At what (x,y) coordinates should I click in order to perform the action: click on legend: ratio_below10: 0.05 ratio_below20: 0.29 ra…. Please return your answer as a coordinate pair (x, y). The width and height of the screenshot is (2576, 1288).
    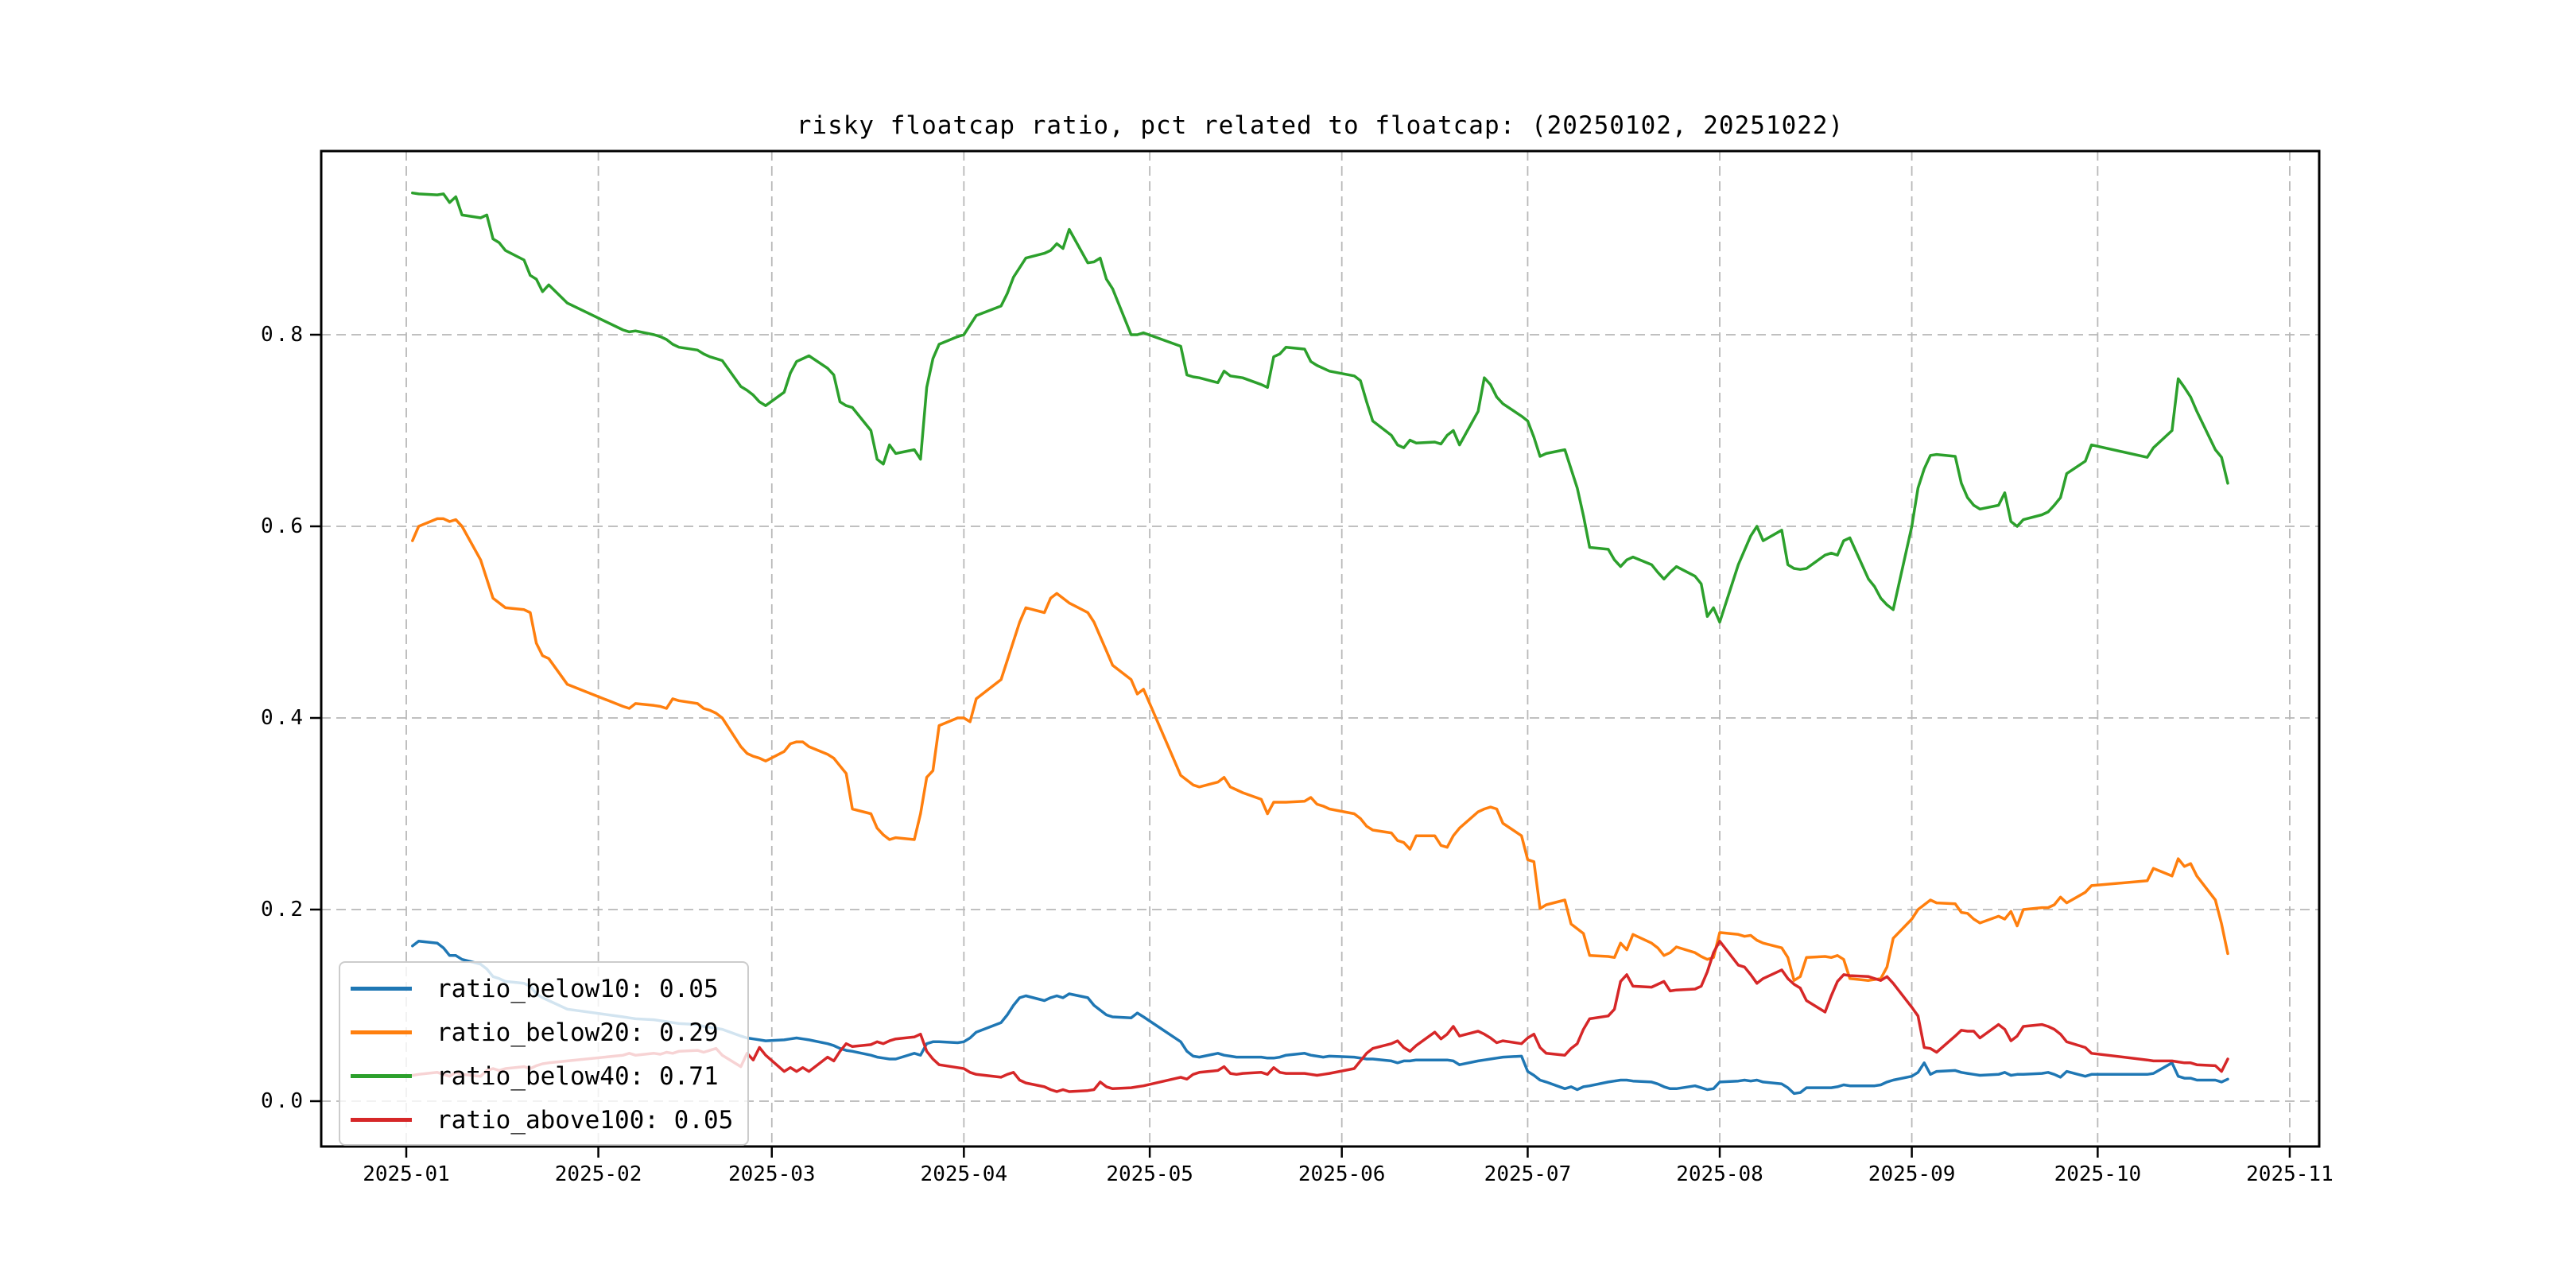
    Looking at the image, I should click on (544, 1053).